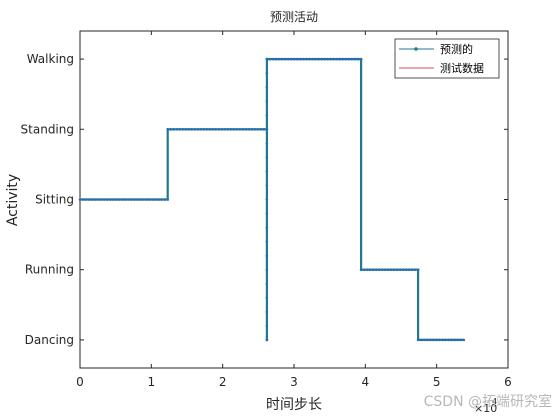 The width and height of the screenshot is (560, 420). Describe the element at coordinates (294, 382) in the screenshot. I see `x-tick-label: 3` at that location.